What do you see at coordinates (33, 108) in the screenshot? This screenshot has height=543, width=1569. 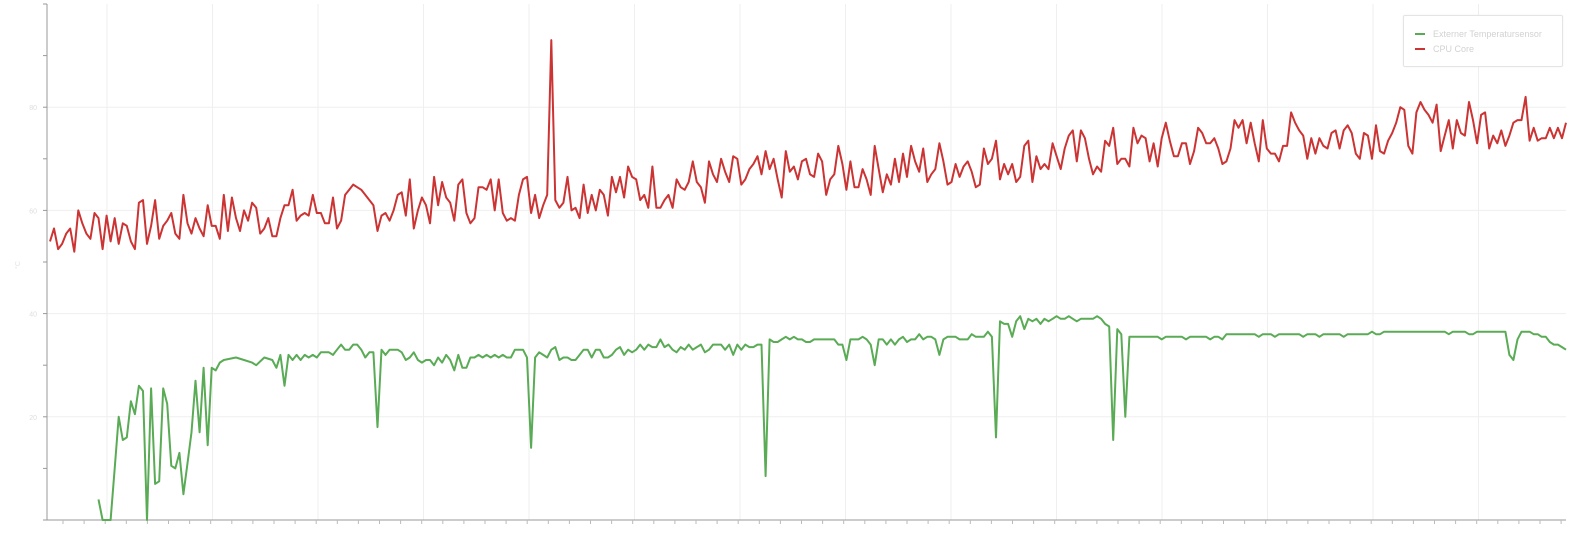 I see `y-tick-label: 80` at bounding box center [33, 108].